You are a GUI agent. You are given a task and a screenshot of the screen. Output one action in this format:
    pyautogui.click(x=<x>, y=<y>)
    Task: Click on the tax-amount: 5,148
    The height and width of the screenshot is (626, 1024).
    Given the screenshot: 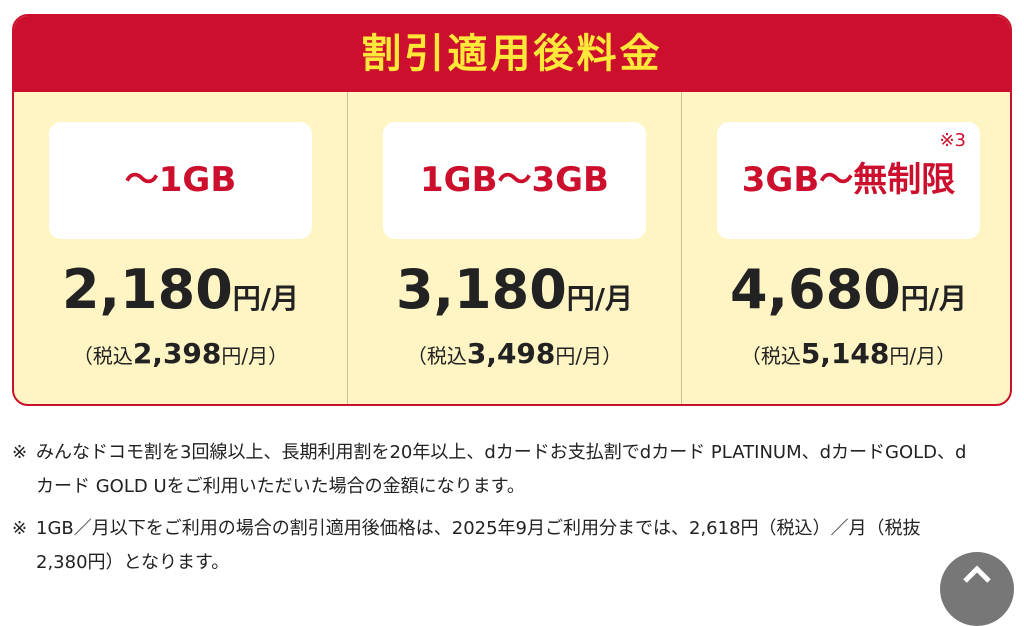 What is the action you would take?
    pyautogui.click(x=845, y=353)
    